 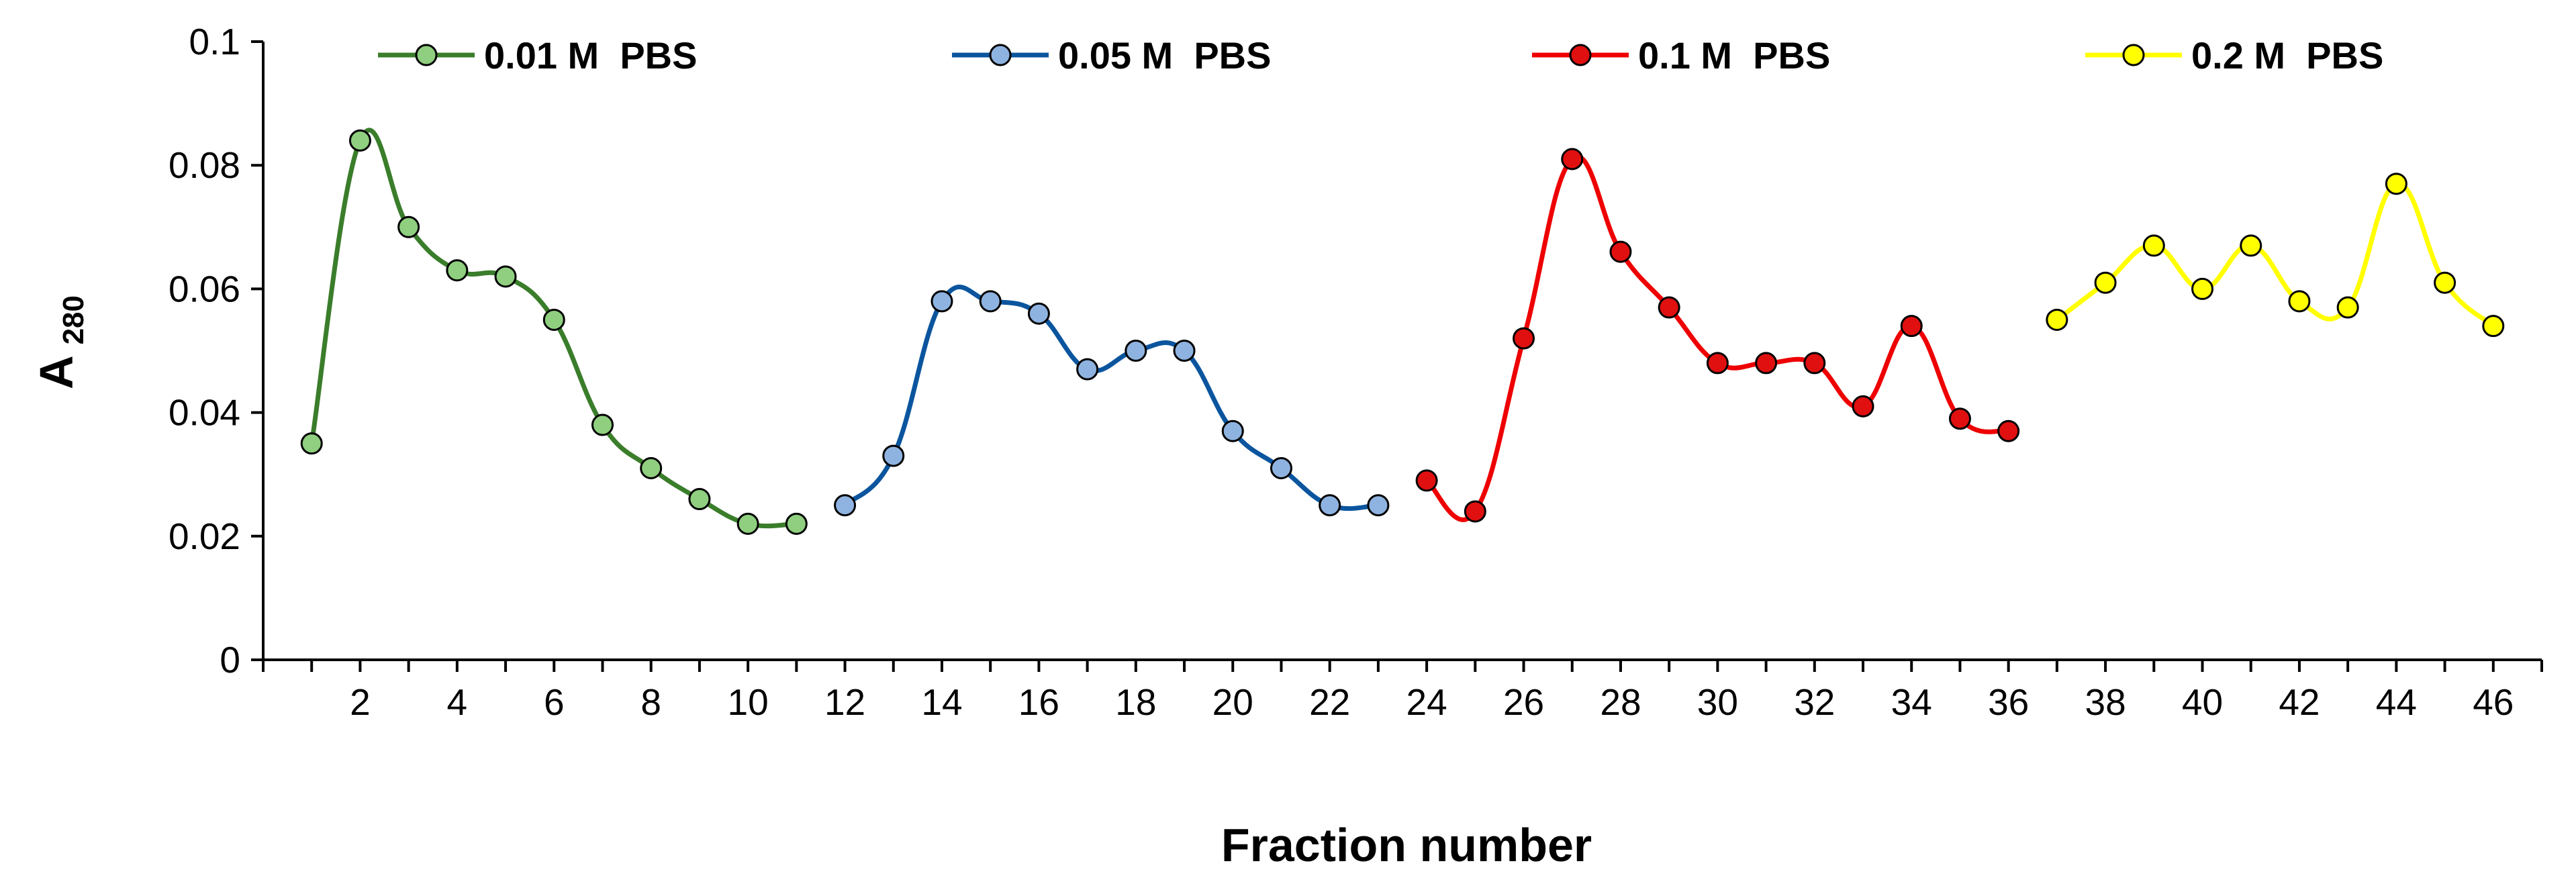 I want to click on legend-item-0-01-m-pbs: 0.01 M PBS, so click(x=537, y=55).